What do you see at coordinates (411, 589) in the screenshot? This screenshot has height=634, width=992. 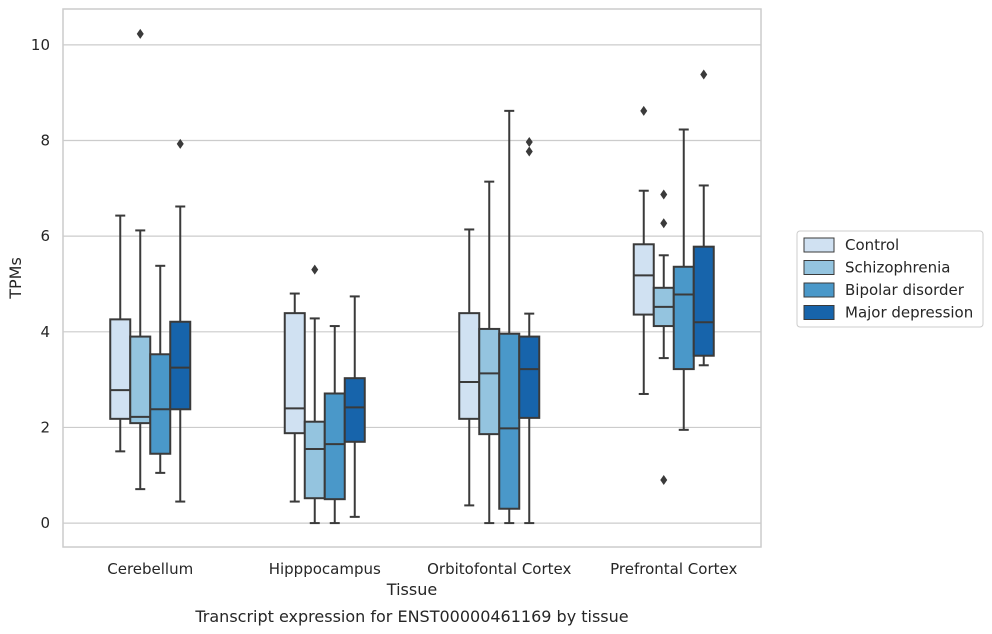 I see `x-axis-label: Tissue` at bounding box center [411, 589].